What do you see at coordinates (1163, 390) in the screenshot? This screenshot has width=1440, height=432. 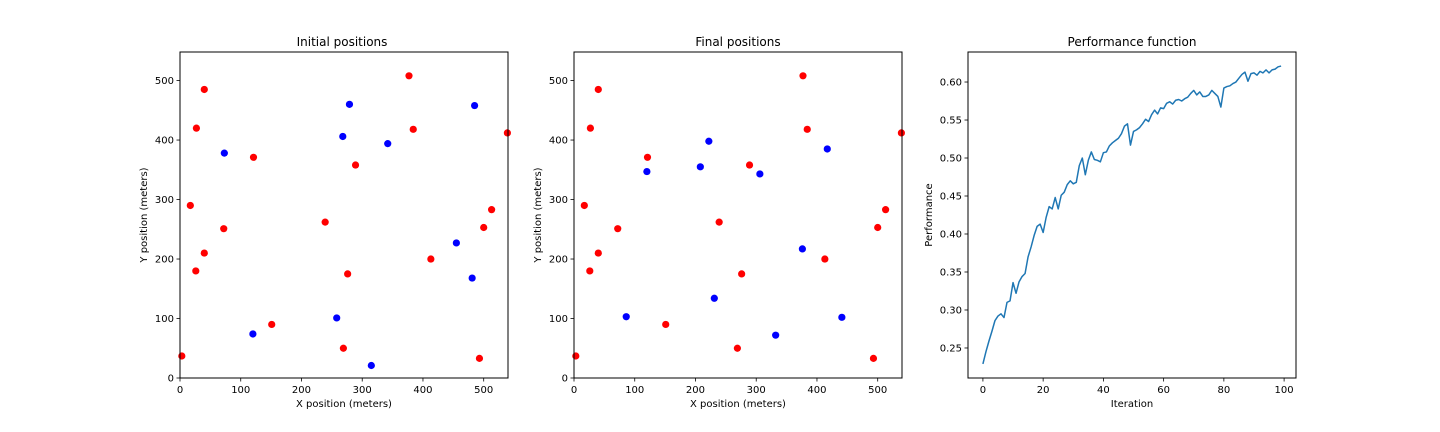 I see `x-tick-label: 60` at bounding box center [1163, 390].